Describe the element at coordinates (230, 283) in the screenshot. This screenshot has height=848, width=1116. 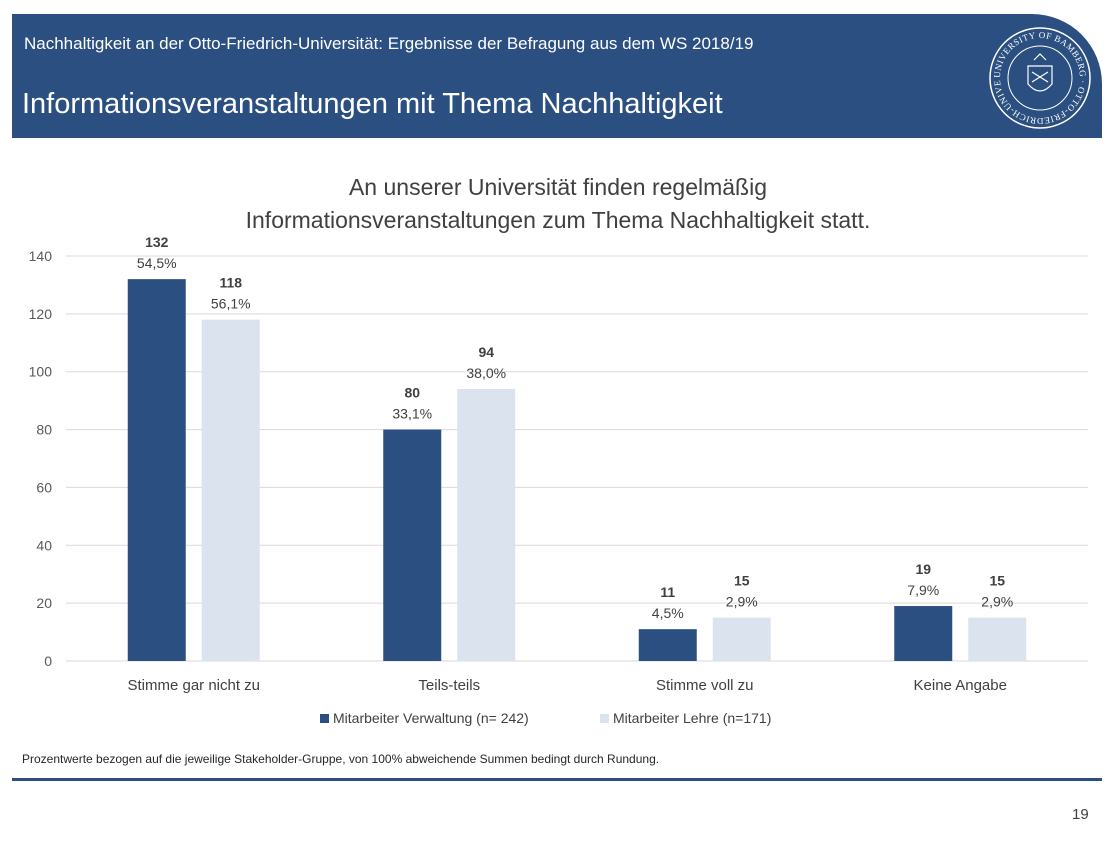
I see `bar-value-label: 118` at that location.